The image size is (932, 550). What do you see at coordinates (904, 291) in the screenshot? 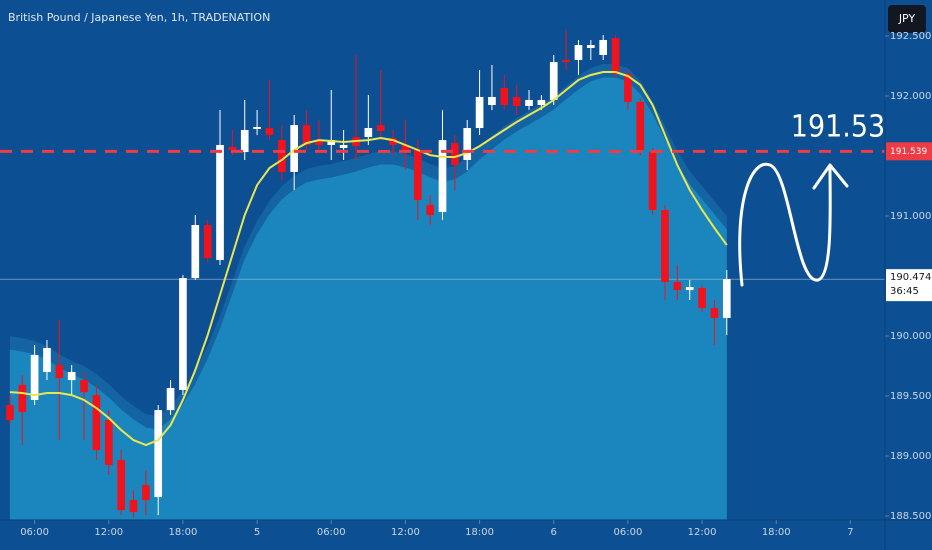
I see `countdown-label: 36:45` at bounding box center [904, 291].